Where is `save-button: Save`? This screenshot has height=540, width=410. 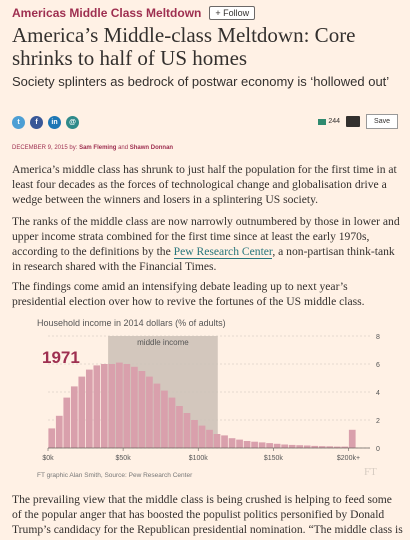
save-button: Save is located at coordinates (382, 121).